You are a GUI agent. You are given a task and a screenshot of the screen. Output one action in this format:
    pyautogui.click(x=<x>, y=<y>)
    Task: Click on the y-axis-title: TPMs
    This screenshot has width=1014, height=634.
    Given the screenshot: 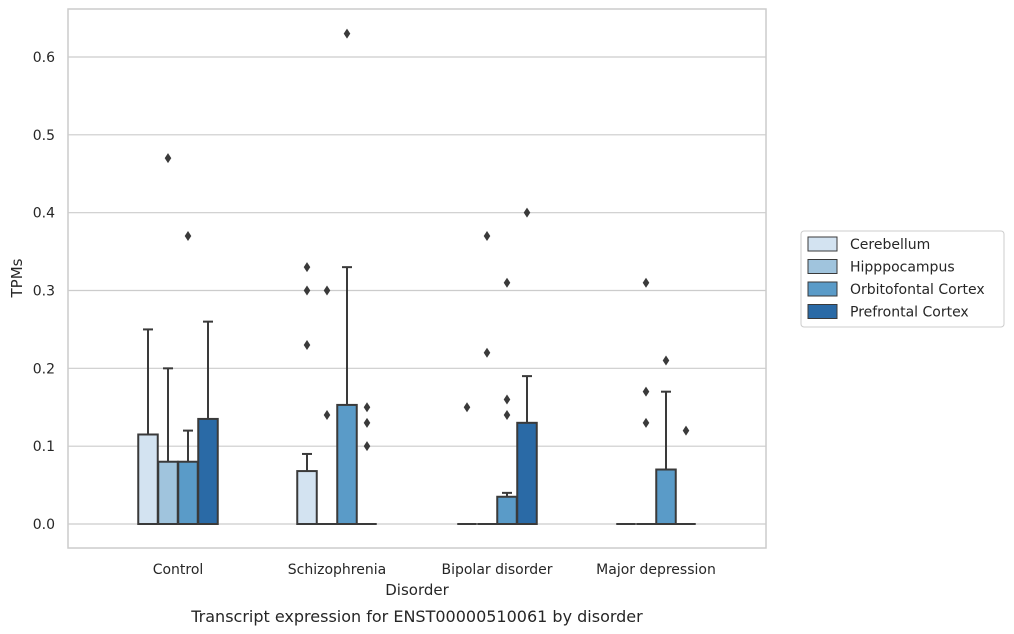 What is the action you would take?
    pyautogui.click(x=17, y=278)
    